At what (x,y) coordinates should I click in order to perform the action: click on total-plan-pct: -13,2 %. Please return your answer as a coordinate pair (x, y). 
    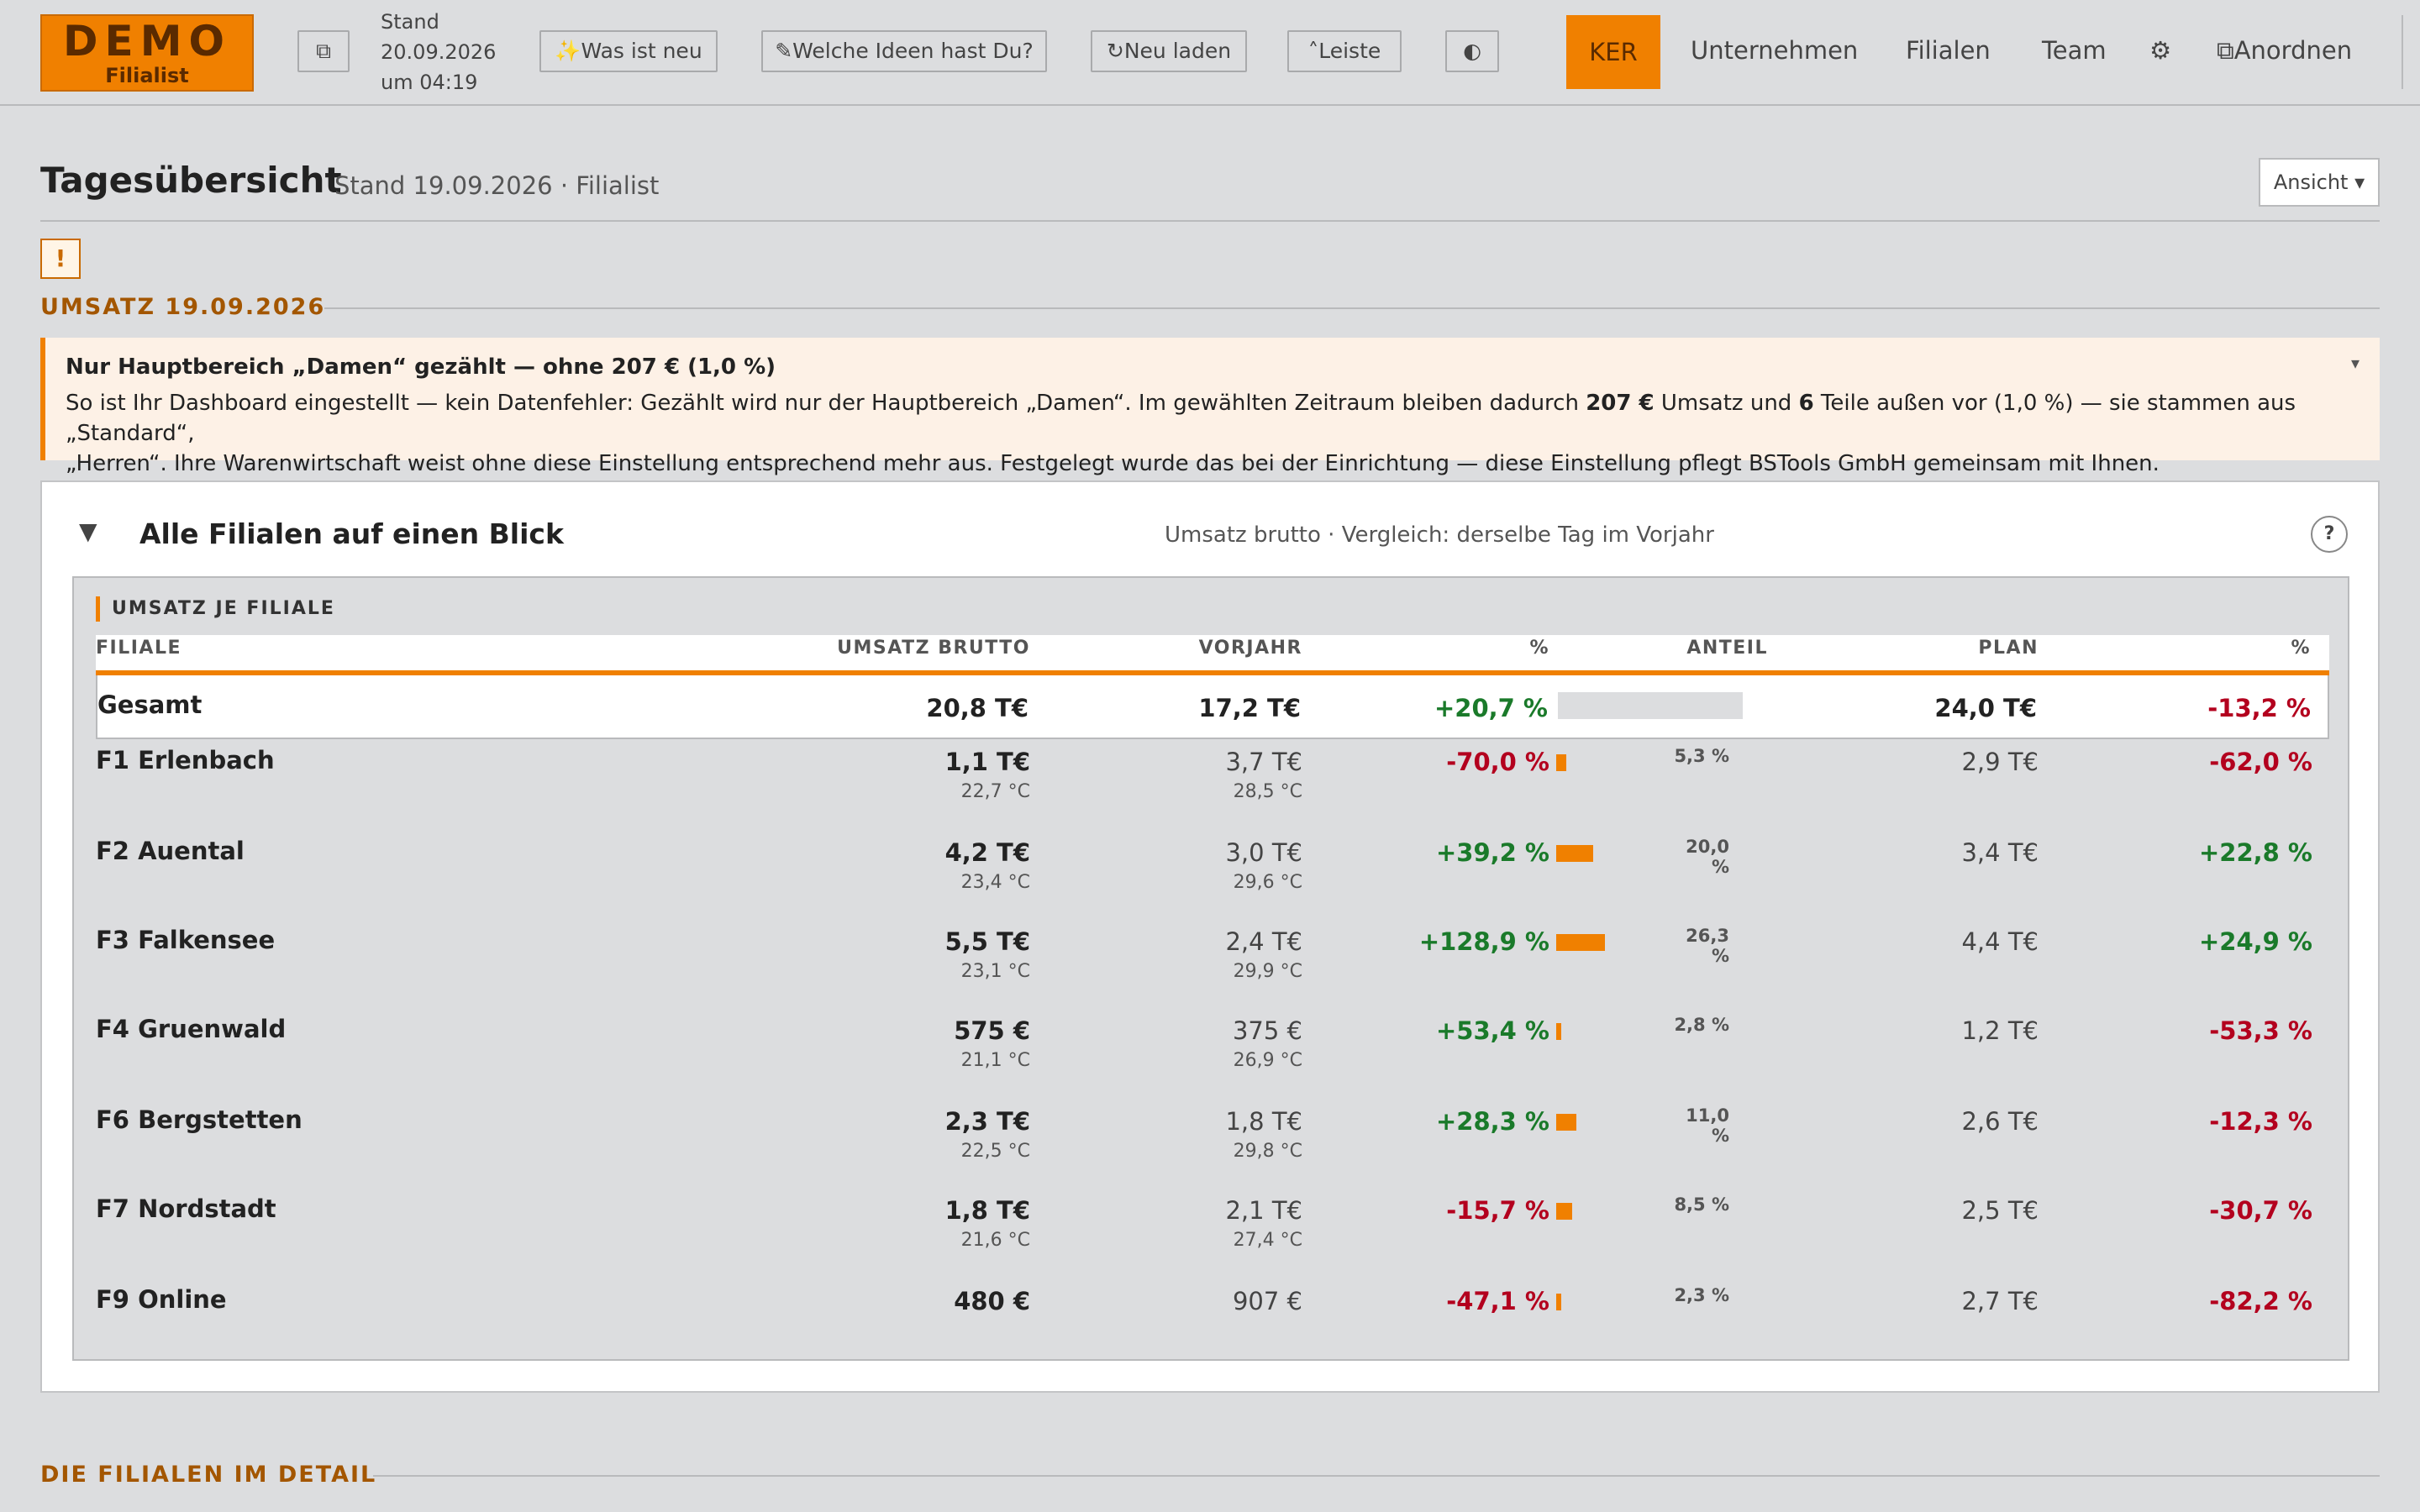
    Looking at the image, I should click on (2259, 708).